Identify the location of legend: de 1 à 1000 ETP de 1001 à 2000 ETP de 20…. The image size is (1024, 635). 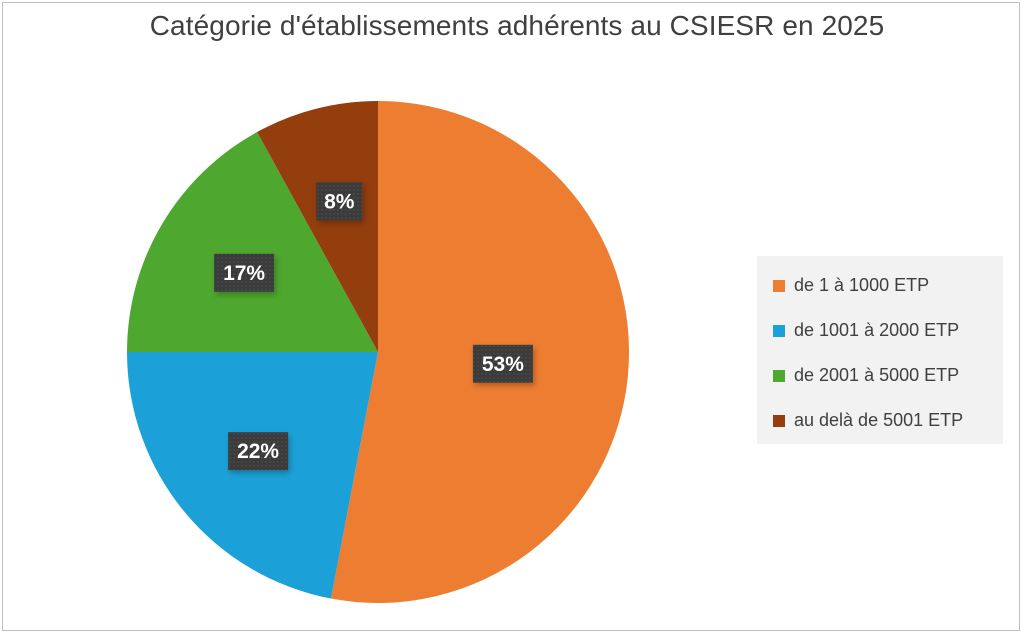
(880, 350).